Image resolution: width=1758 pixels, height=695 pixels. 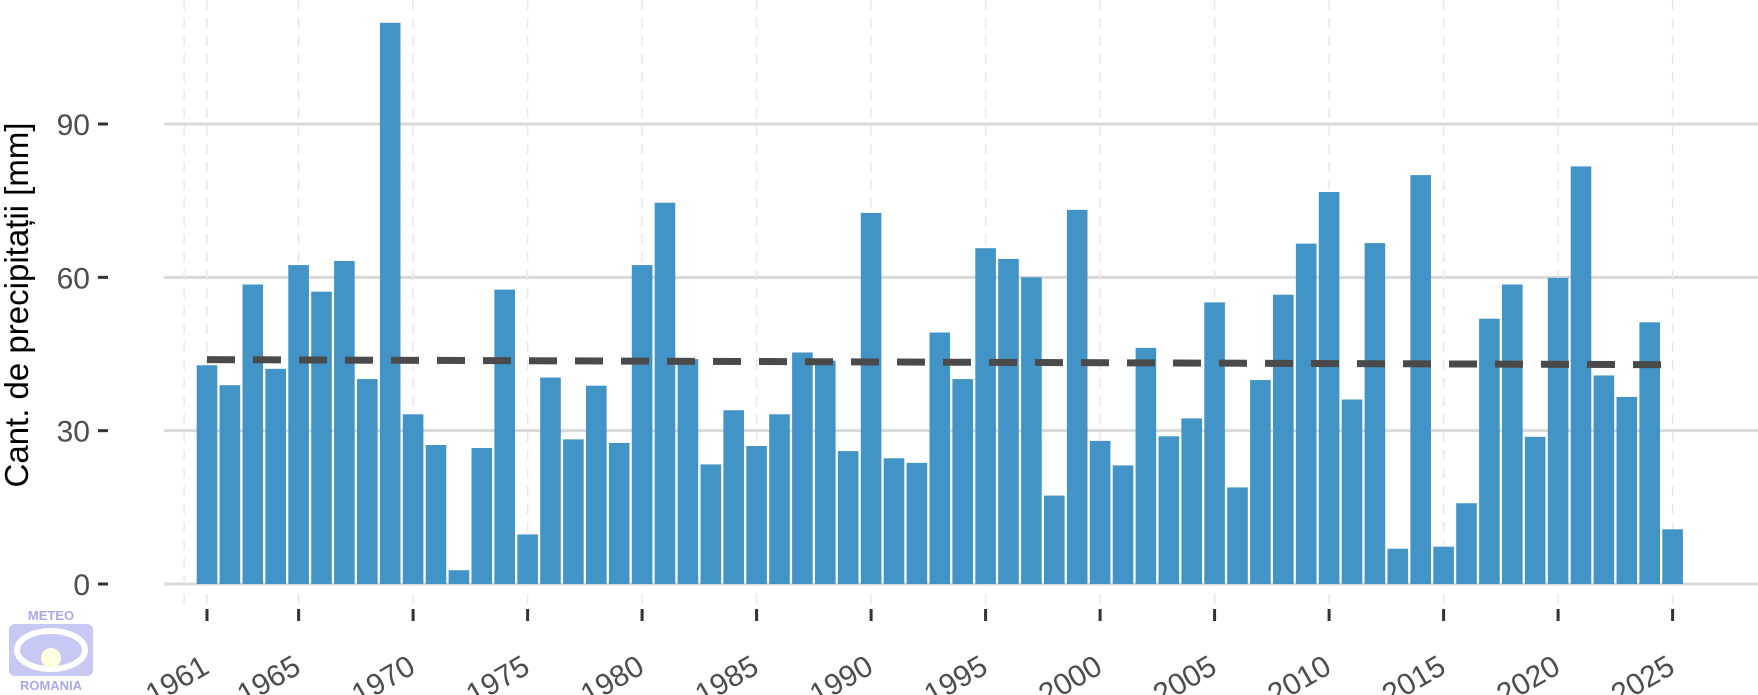 What do you see at coordinates (51, 615) in the screenshot?
I see `logo-top-text: METEO` at bounding box center [51, 615].